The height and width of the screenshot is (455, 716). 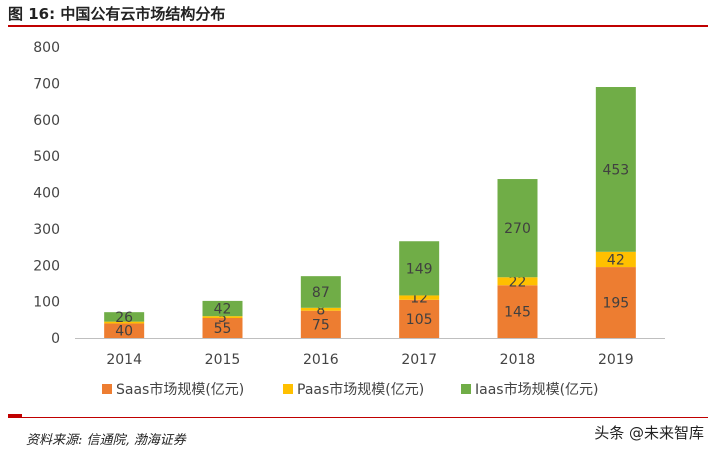 What do you see at coordinates (46, 230) in the screenshot?
I see `y-tick-label: 300` at bounding box center [46, 230].